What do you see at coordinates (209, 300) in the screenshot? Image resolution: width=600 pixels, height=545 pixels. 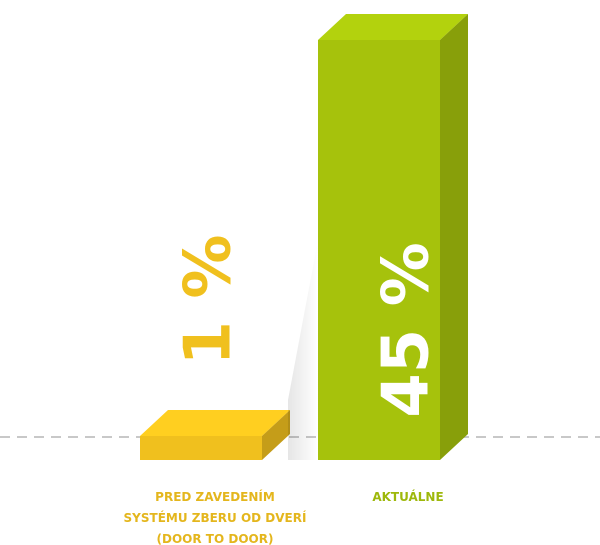 I see `value-label: 1 %` at bounding box center [209, 300].